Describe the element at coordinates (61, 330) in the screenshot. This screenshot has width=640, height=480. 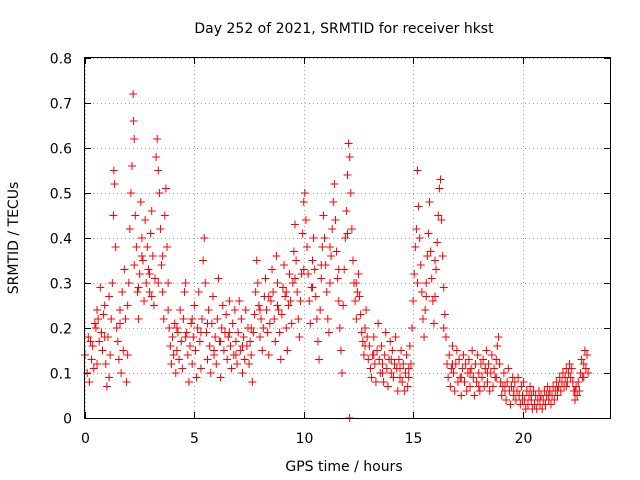
I see `y-tick-label: 0.2` at that location.